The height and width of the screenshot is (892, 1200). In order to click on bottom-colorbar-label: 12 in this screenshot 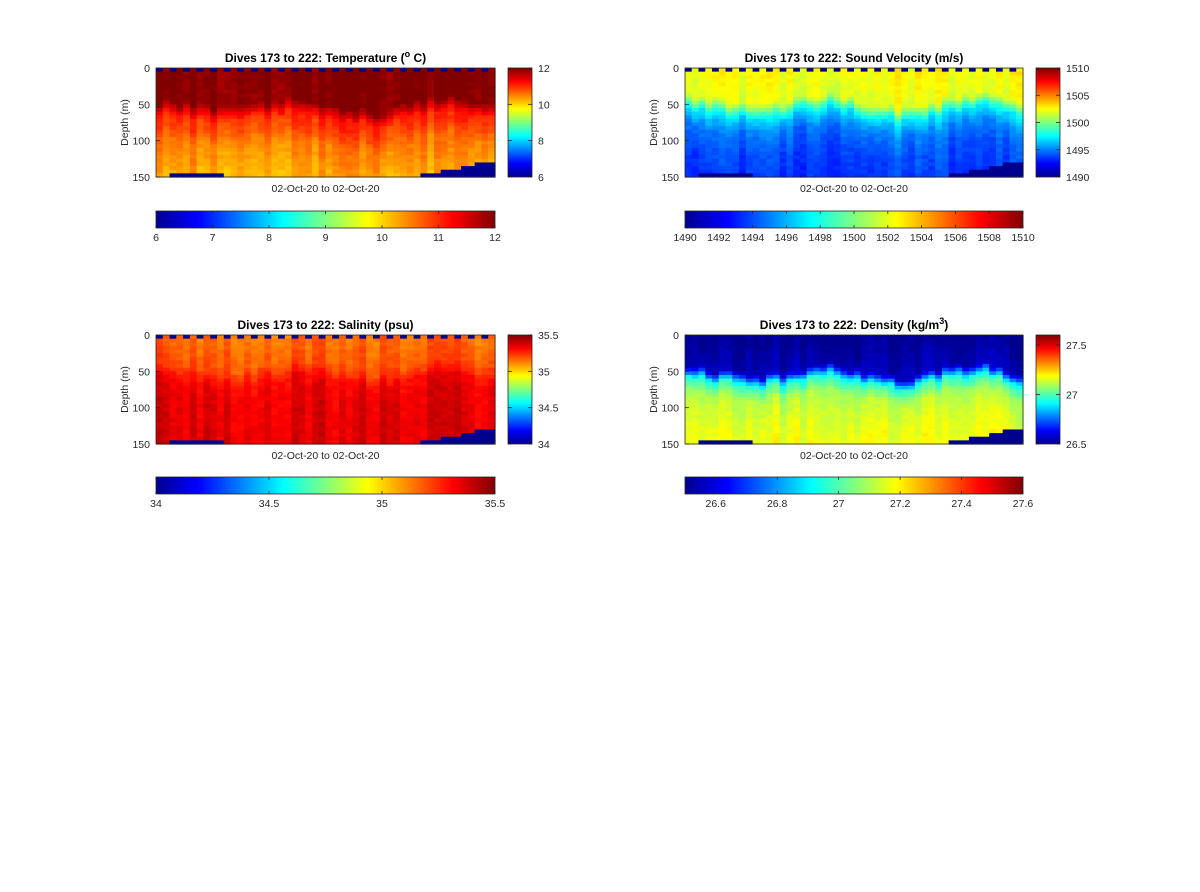, I will do `click(495, 238)`.